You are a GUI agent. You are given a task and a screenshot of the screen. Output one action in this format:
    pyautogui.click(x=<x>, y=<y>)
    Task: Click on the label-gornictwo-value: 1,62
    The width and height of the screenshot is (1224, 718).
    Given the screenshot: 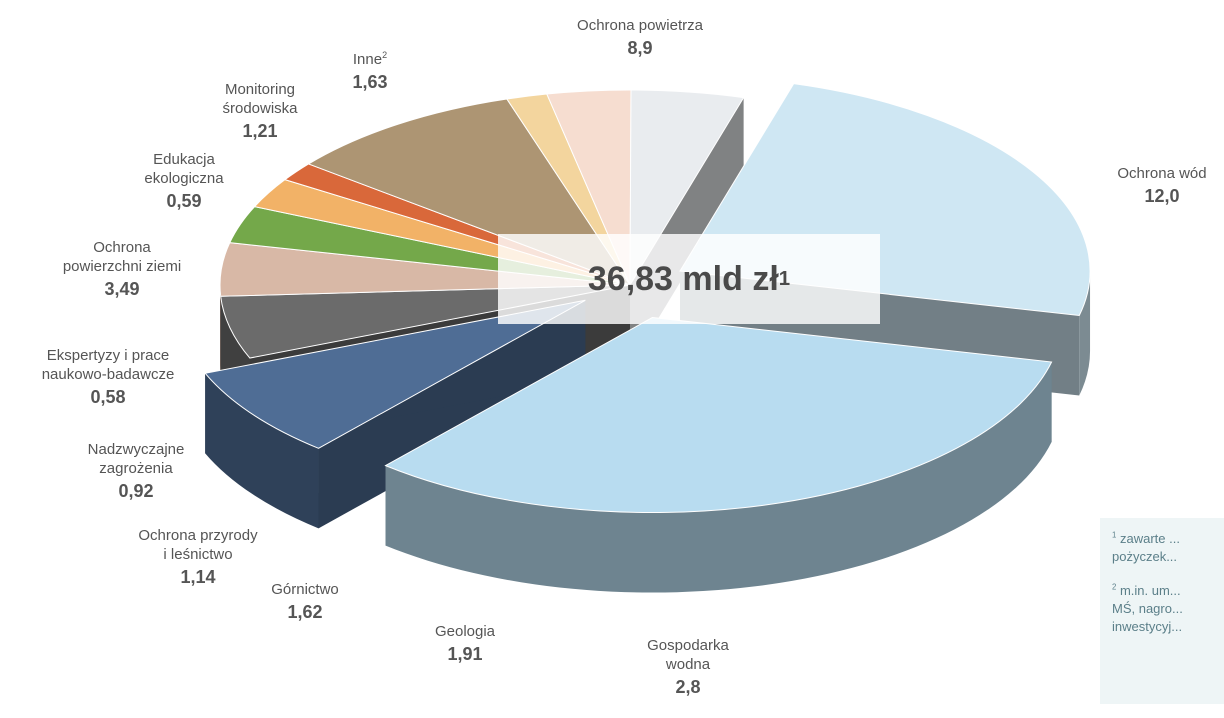 What is the action you would take?
    pyautogui.click(x=305, y=612)
    